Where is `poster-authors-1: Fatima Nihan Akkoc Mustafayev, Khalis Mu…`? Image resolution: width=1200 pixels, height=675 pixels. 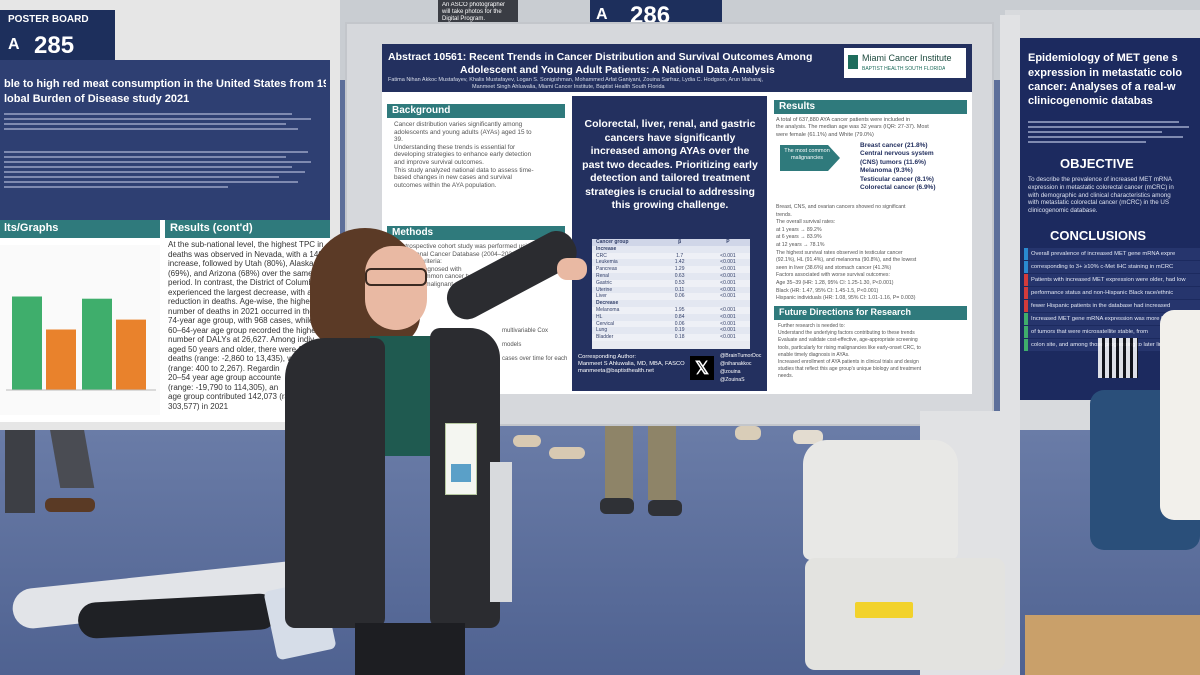 poster-authors-1: Fatima Nihan Akkoc Mustafayev, Khalis Mu… is located at coordinates (575, 80).